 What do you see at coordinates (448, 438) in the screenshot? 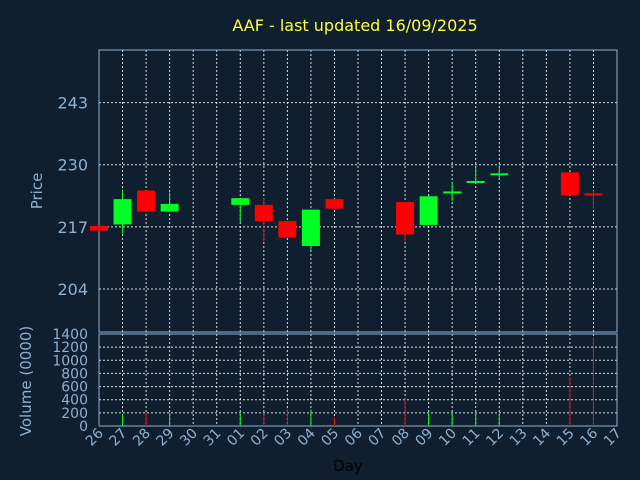
I see `x-tick-label: 10` at bounding box center [448, 438].